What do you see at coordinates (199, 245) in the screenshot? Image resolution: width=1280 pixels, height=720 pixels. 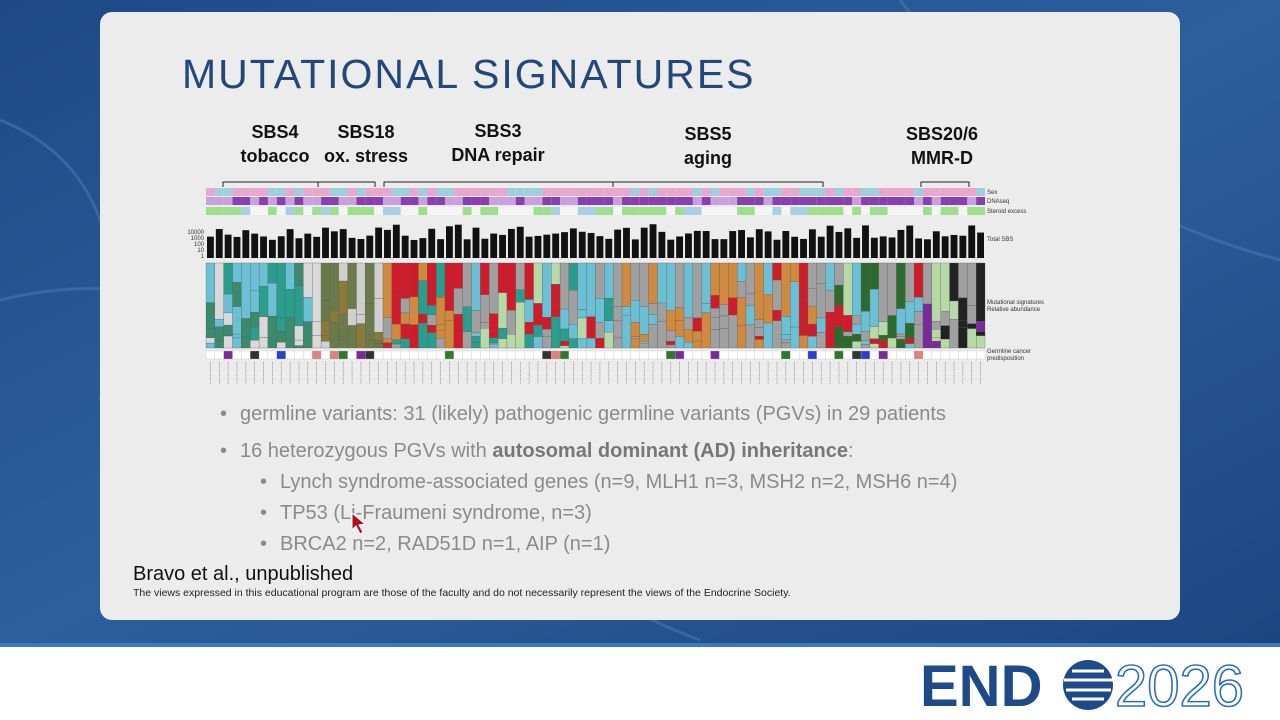 I see `total-sbs-tick: 100` at bounding box center [199, 245].